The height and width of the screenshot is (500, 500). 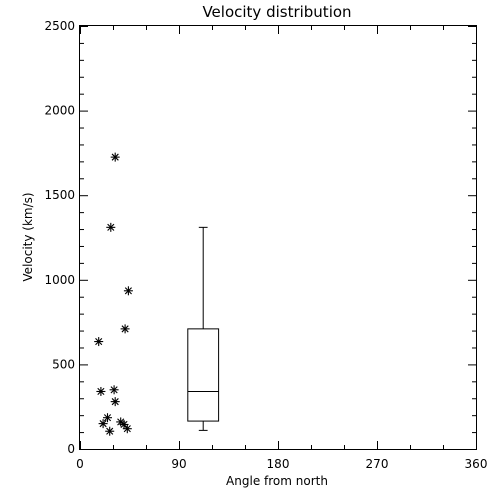 I want to click on y-tick-label: 1500, so click(x=59, y=195).